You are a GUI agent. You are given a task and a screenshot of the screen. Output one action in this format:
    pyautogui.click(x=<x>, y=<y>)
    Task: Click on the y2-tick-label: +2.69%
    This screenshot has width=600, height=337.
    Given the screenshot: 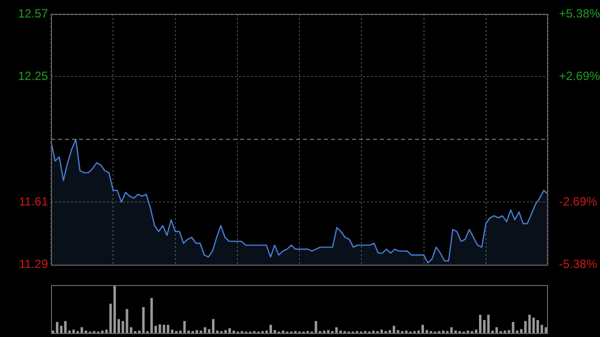 What is the action you would take?
    pyautogui.click(x=579, y=76)
    